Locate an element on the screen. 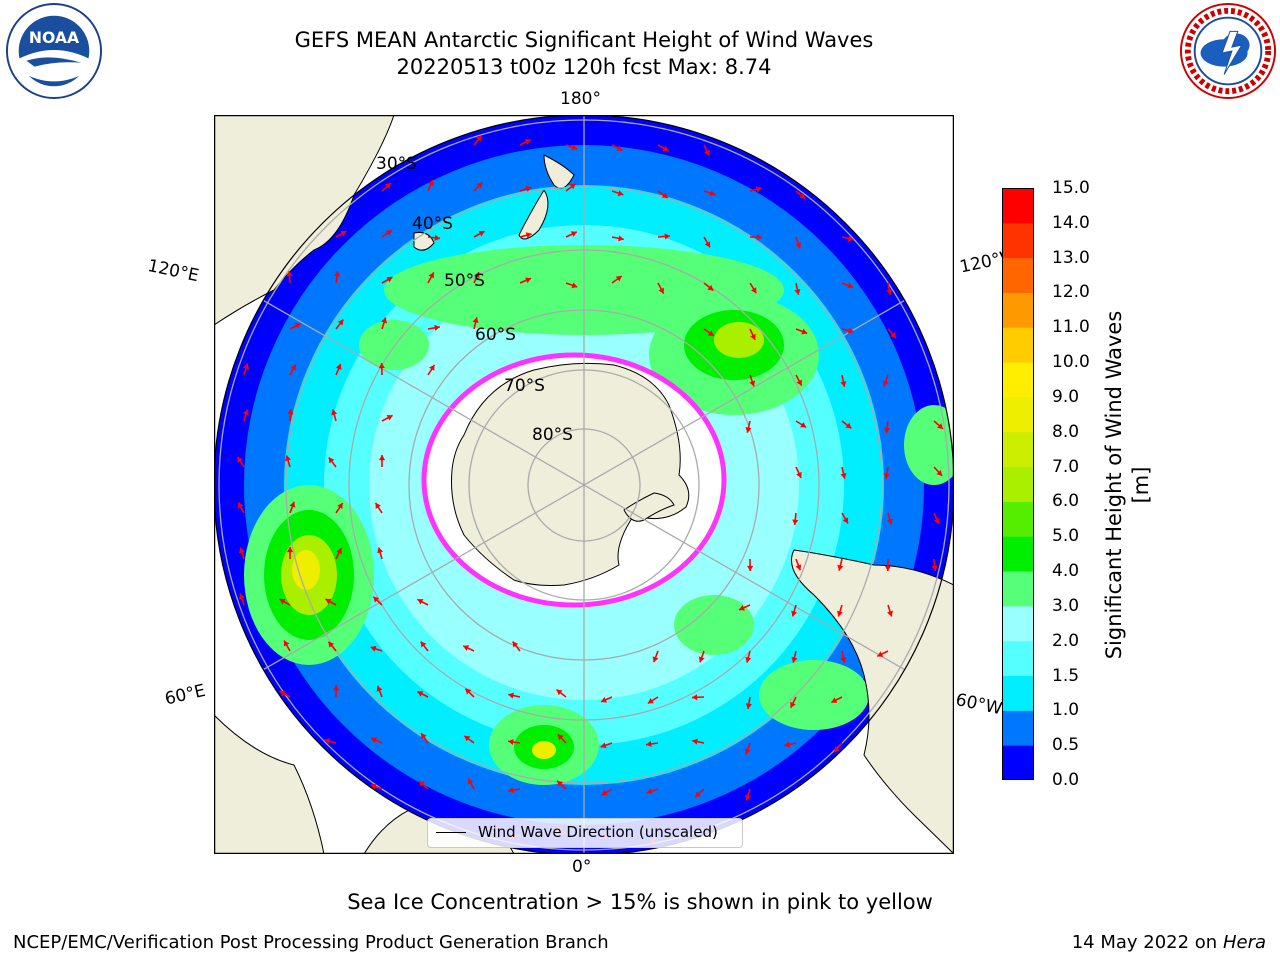 This screenshot has width=1280, height=960. lat-label-50s: 50°S is located at coordinates (464, 281).